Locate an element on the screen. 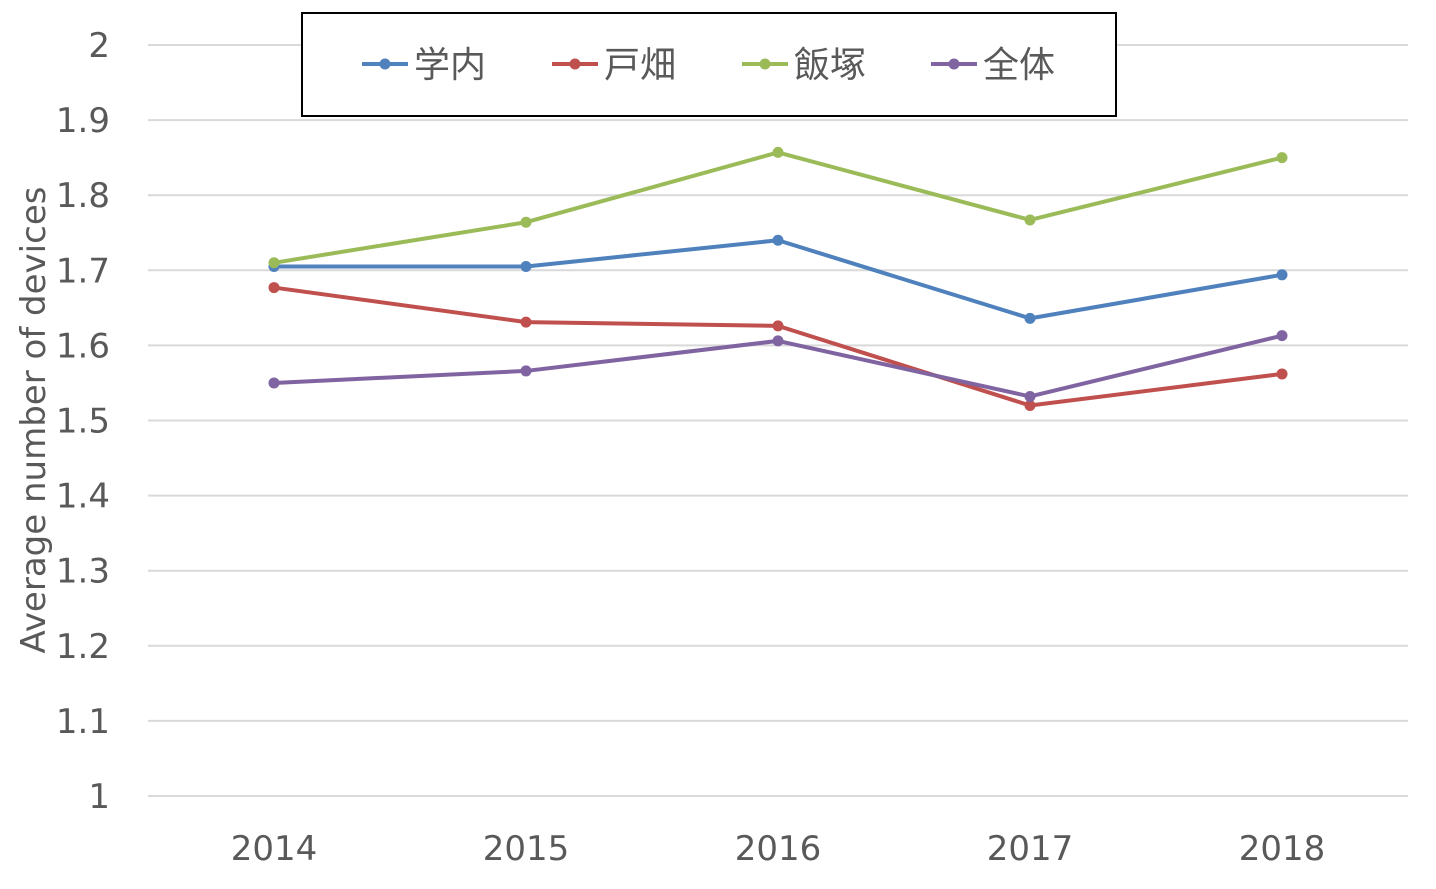 This screenshot has height=889, width=1436. y-tick-label: 1.8 is located at coordinates (83, 196).